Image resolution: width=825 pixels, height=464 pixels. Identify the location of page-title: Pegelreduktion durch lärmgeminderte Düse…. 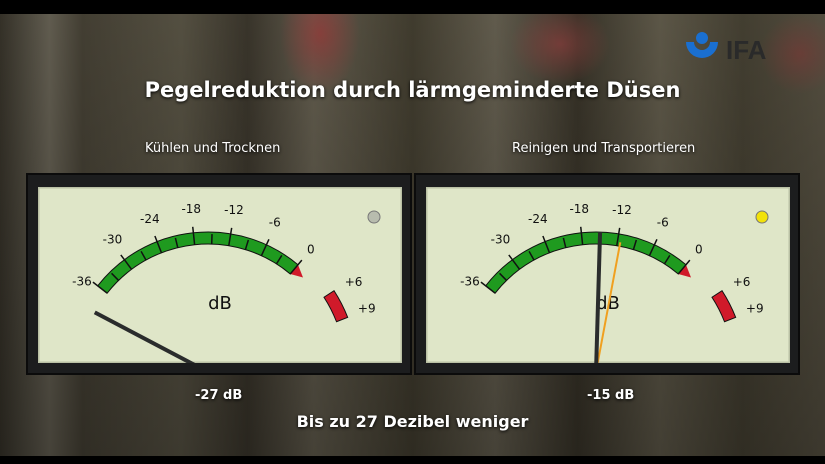
(412, 90).